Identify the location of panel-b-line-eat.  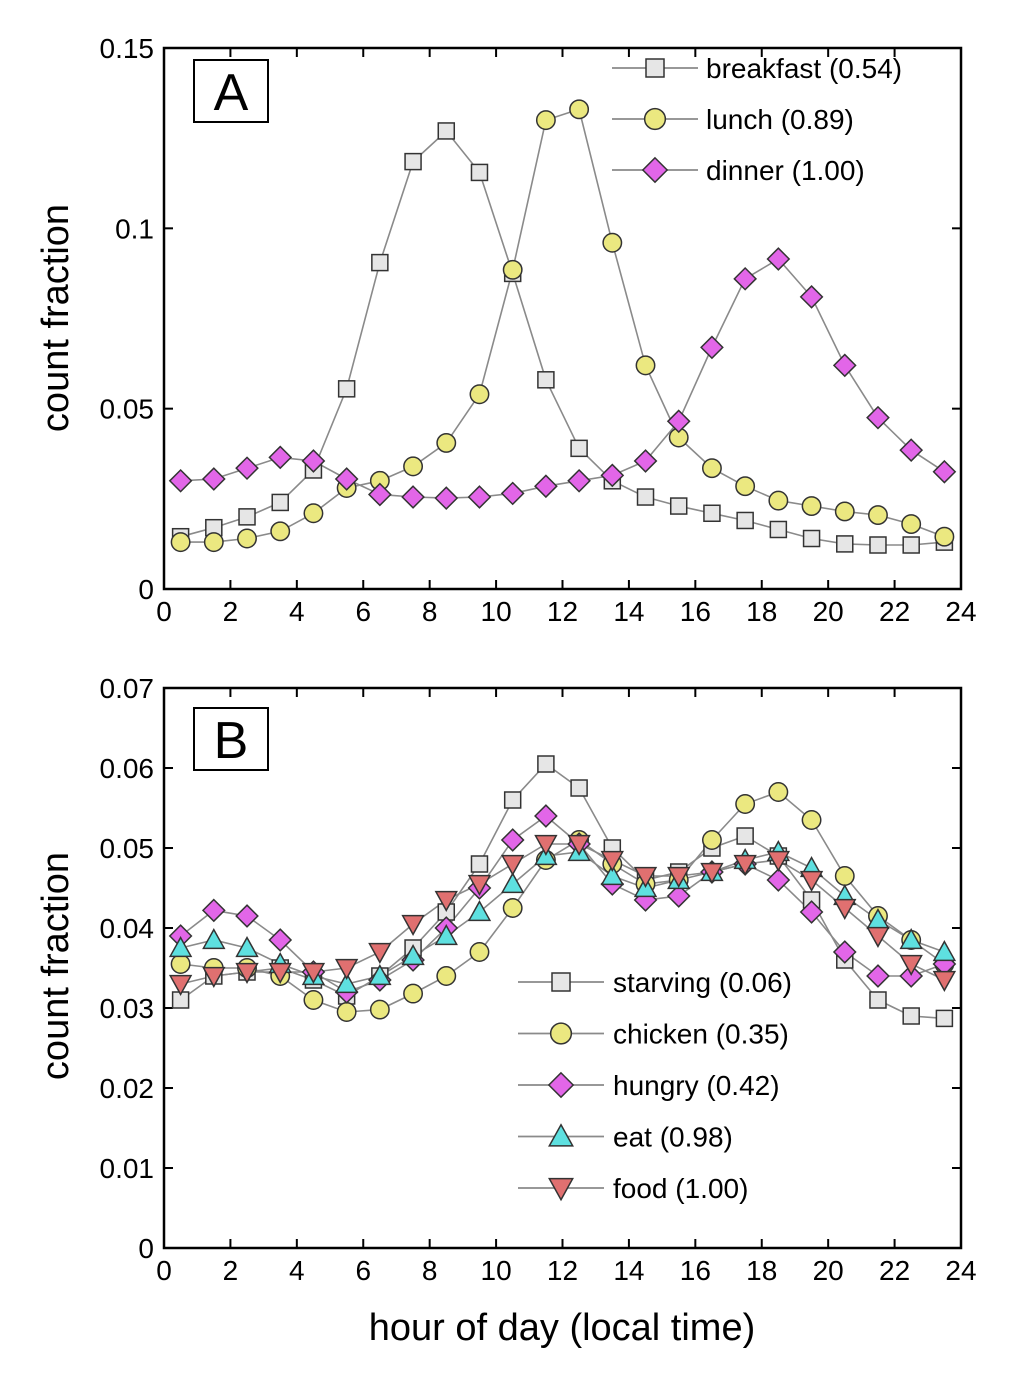
(562, 918).